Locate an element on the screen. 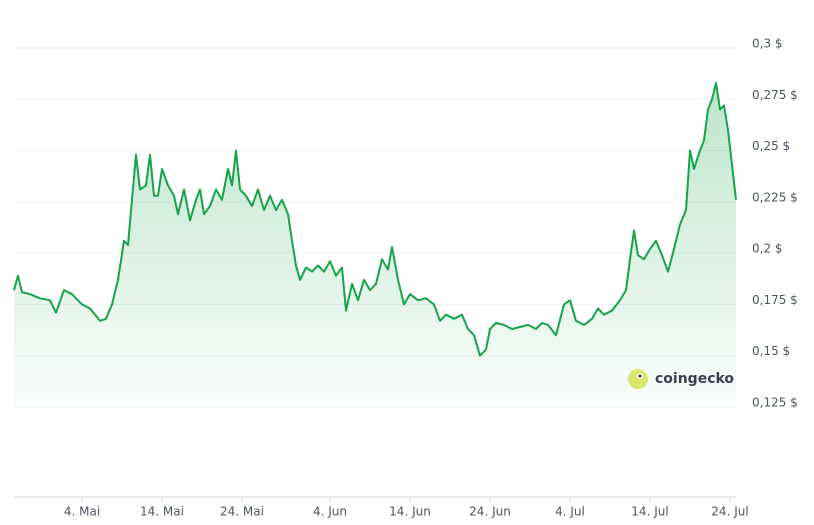 The height and width of the screenshot is (525, 814). y-tick-label: 0,225 $ is located at coordinates (775, 197).